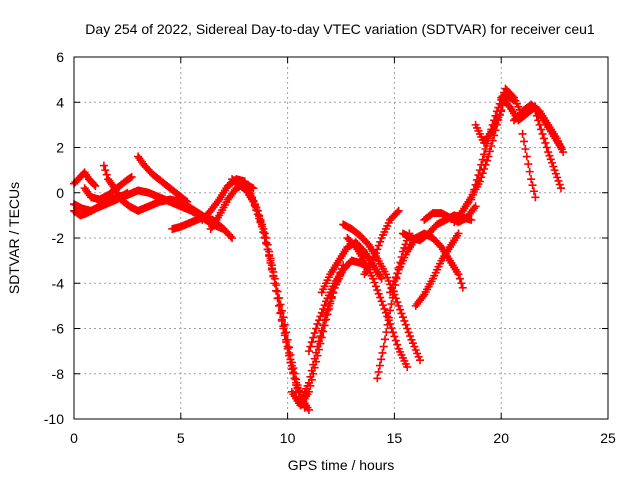  What do you see at coordinates (60, 148) in the screenshot?
I see `y-tick-label: 2` at bounding box center [60, 148].